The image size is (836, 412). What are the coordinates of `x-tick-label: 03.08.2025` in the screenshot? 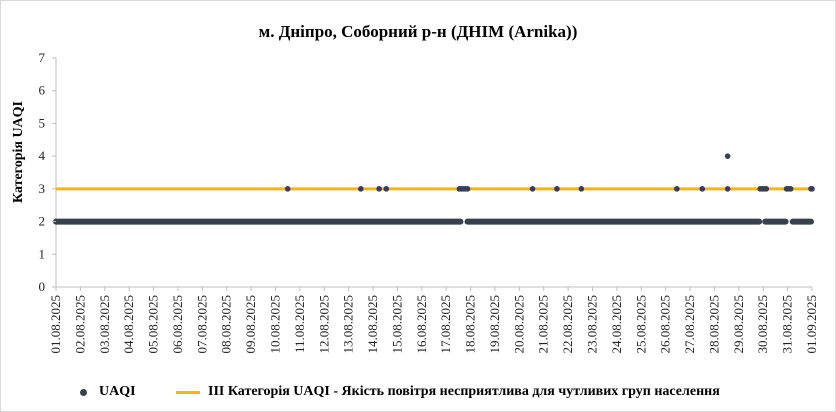 It's located at (104, 324).